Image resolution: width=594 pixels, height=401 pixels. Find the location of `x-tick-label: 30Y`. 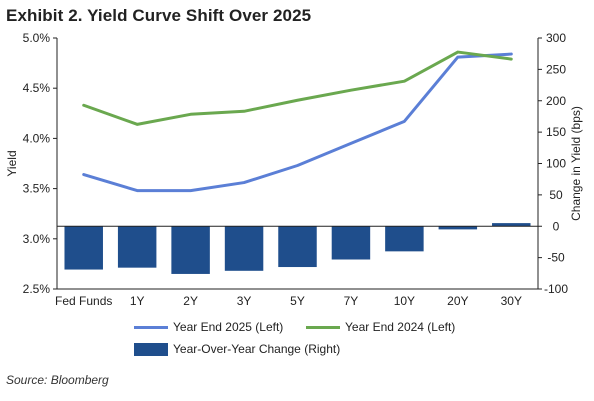

x-tick-label: 30Y is located at coordinates (511, 301).